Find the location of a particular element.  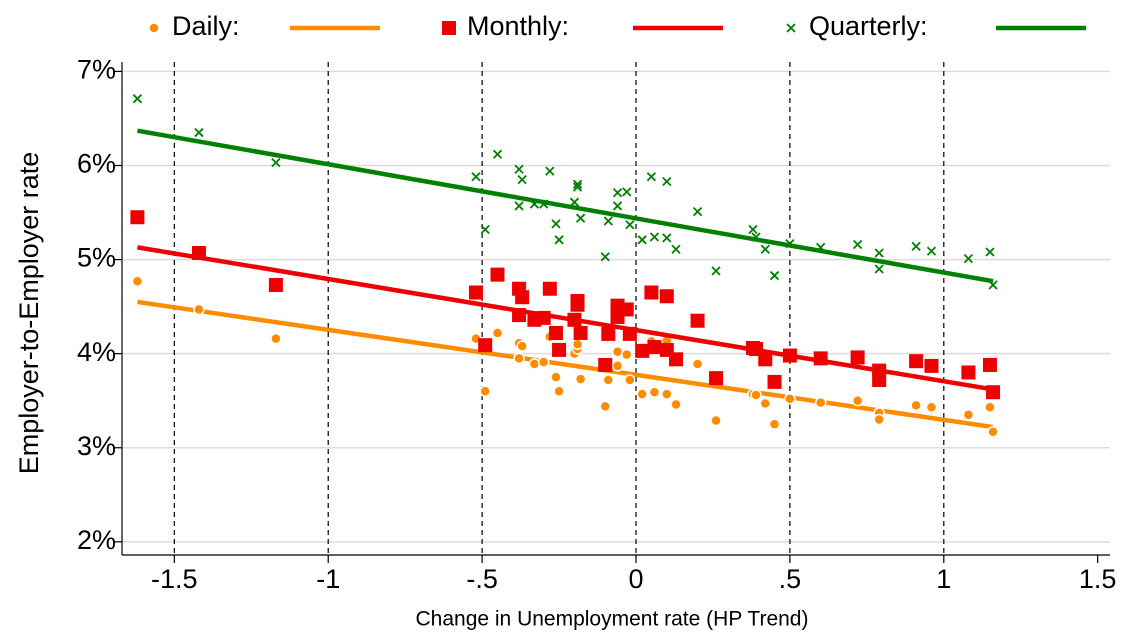

legend-label: Quarterly: is located at coordinates (868, 26).